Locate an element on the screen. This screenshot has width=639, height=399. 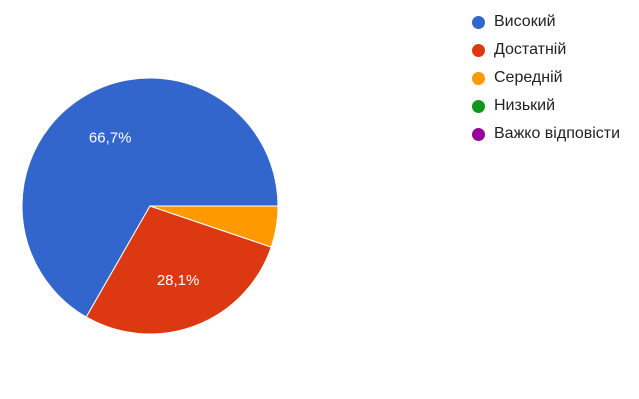
slice-data-label: 66,7% is located at coordinates (110, 137).